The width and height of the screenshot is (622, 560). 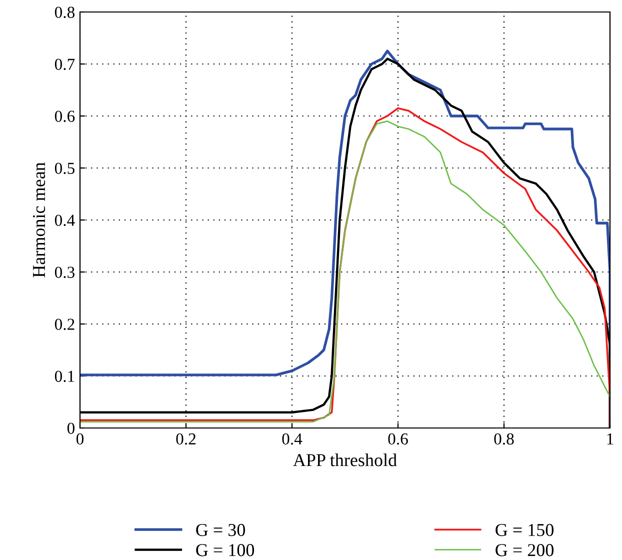 What do you see at coordinates (64, 116) in the screenshot?
I see `y-tick-label: 0.6` at bounding box center [64, 116].